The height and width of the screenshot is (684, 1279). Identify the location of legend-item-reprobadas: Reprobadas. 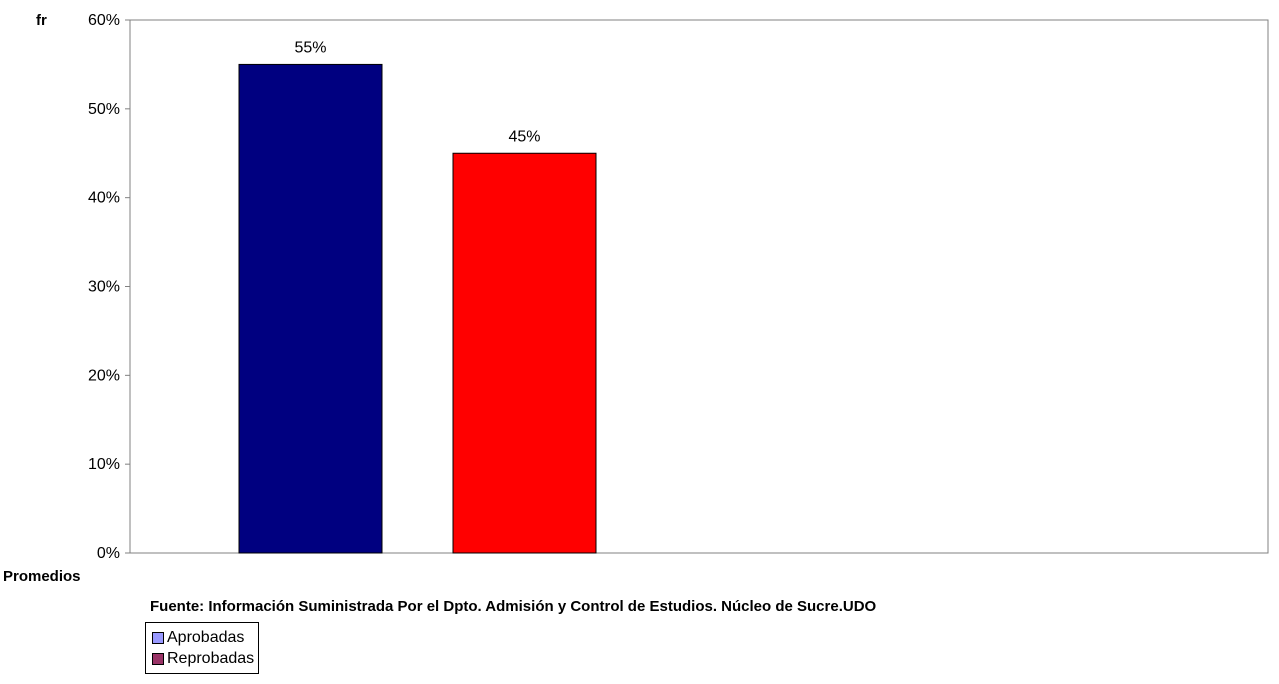
(202, 658).